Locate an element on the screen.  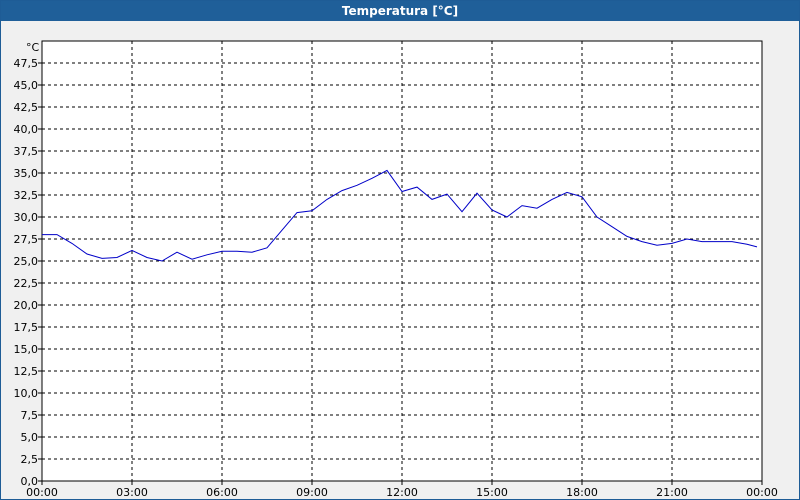
x-tick-time-label: 21:00 is located at coordinates (672, 492).